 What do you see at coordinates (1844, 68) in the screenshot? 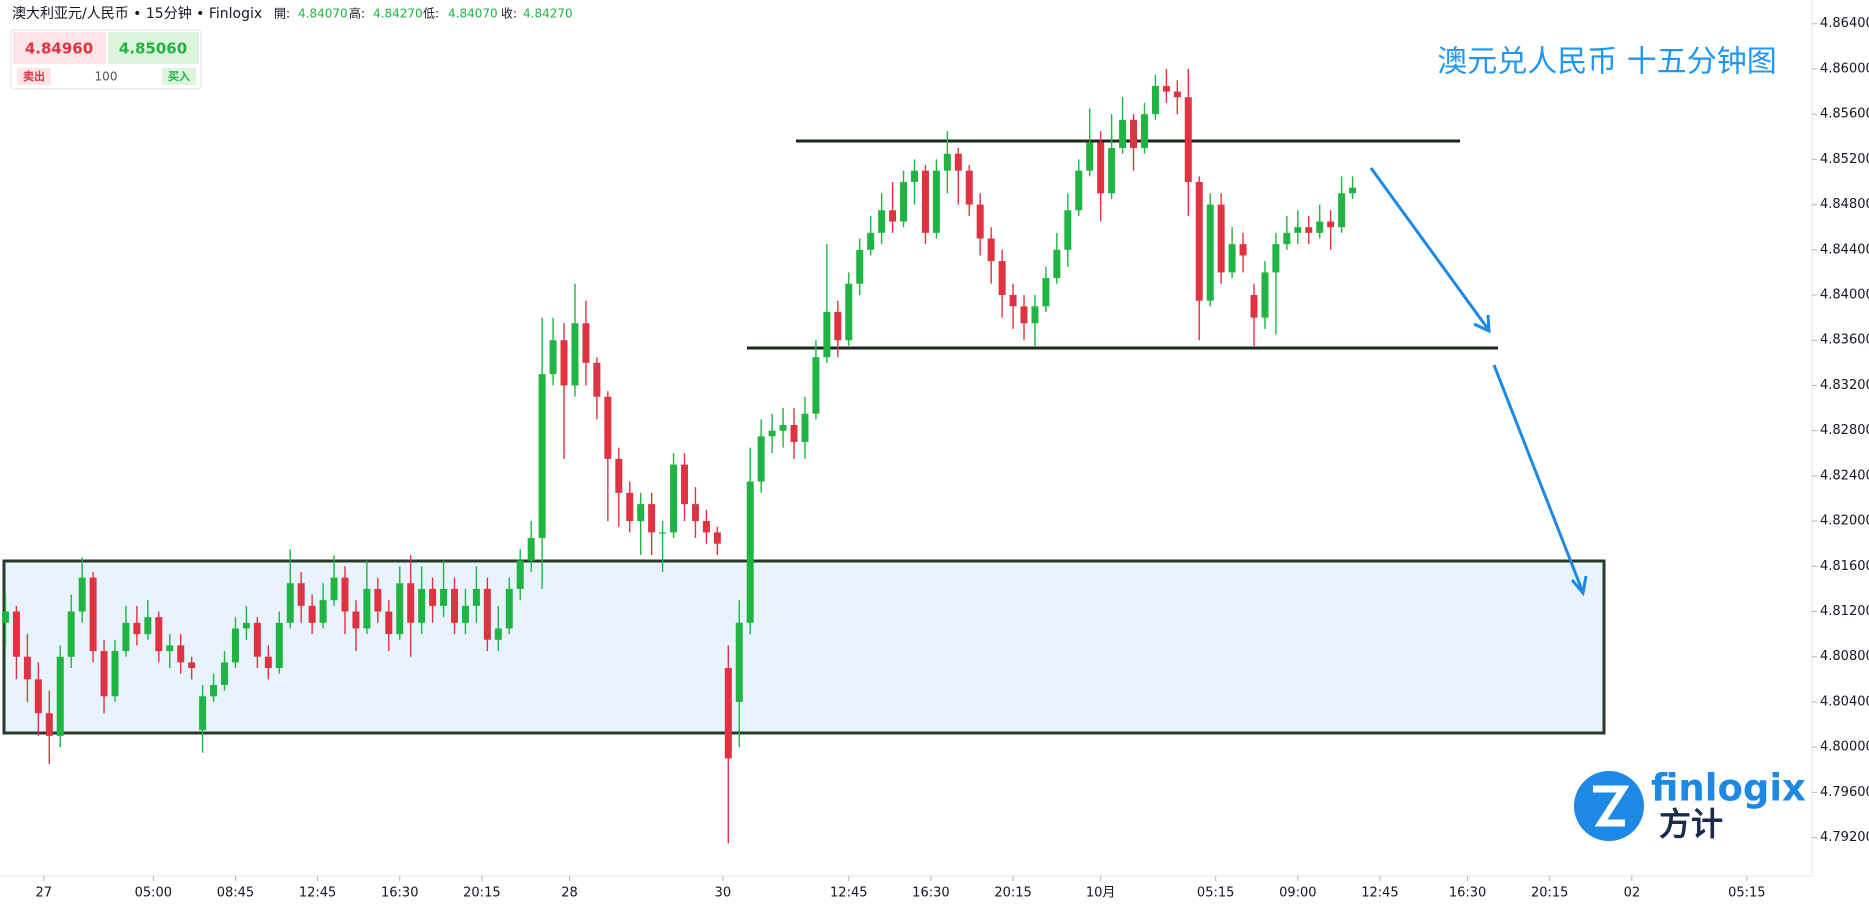
I see `y-tick-label: 4.86000` at bounding box center [1844, 68].